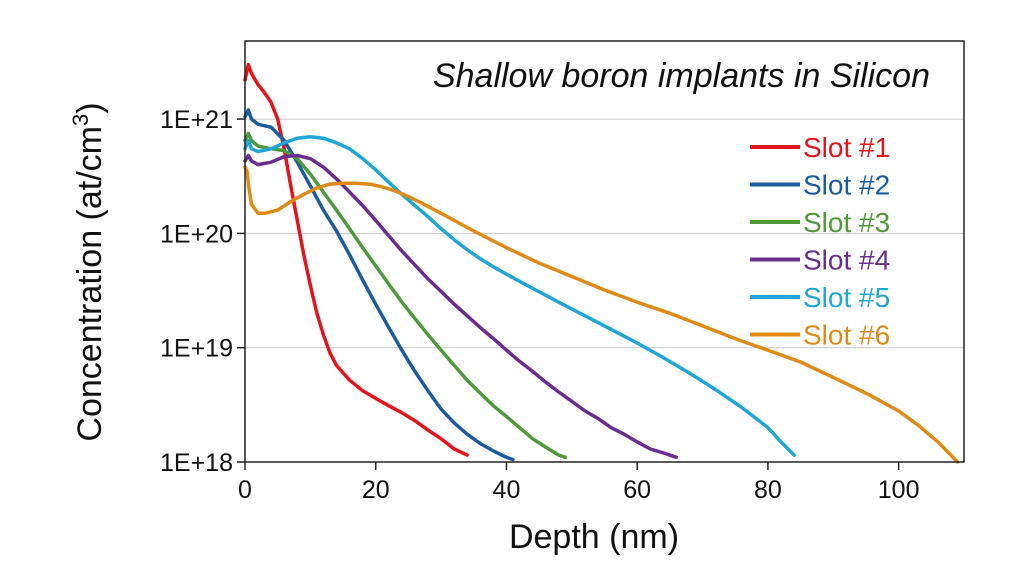 This screenshot has height=569, width=1022. Describe the element at coordinates (196, 234) in the screenshot. I see `y-tick-label: 1E+20` at that location.